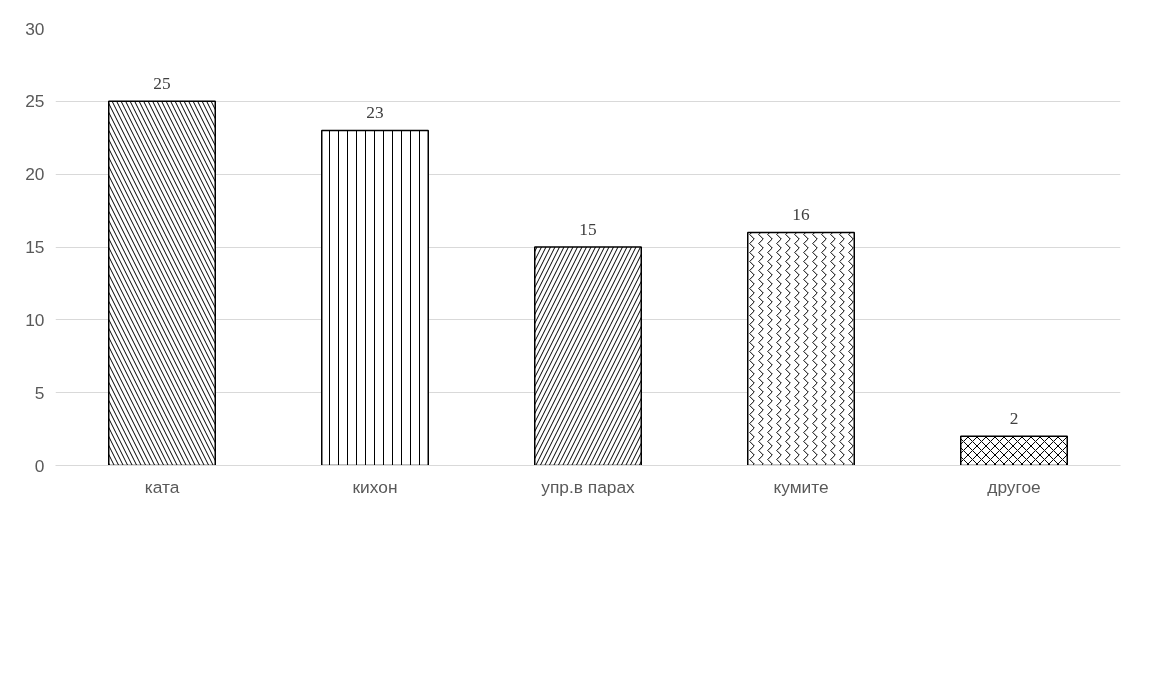 The height and width of the screenshot is (681, 1154). I want to click on y-tick-label: 20, so click(35, 174).